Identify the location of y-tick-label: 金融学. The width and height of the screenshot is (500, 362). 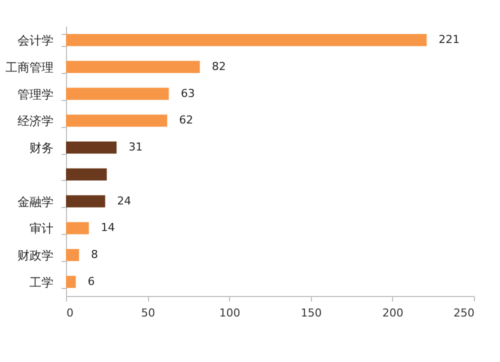
(36, 201).